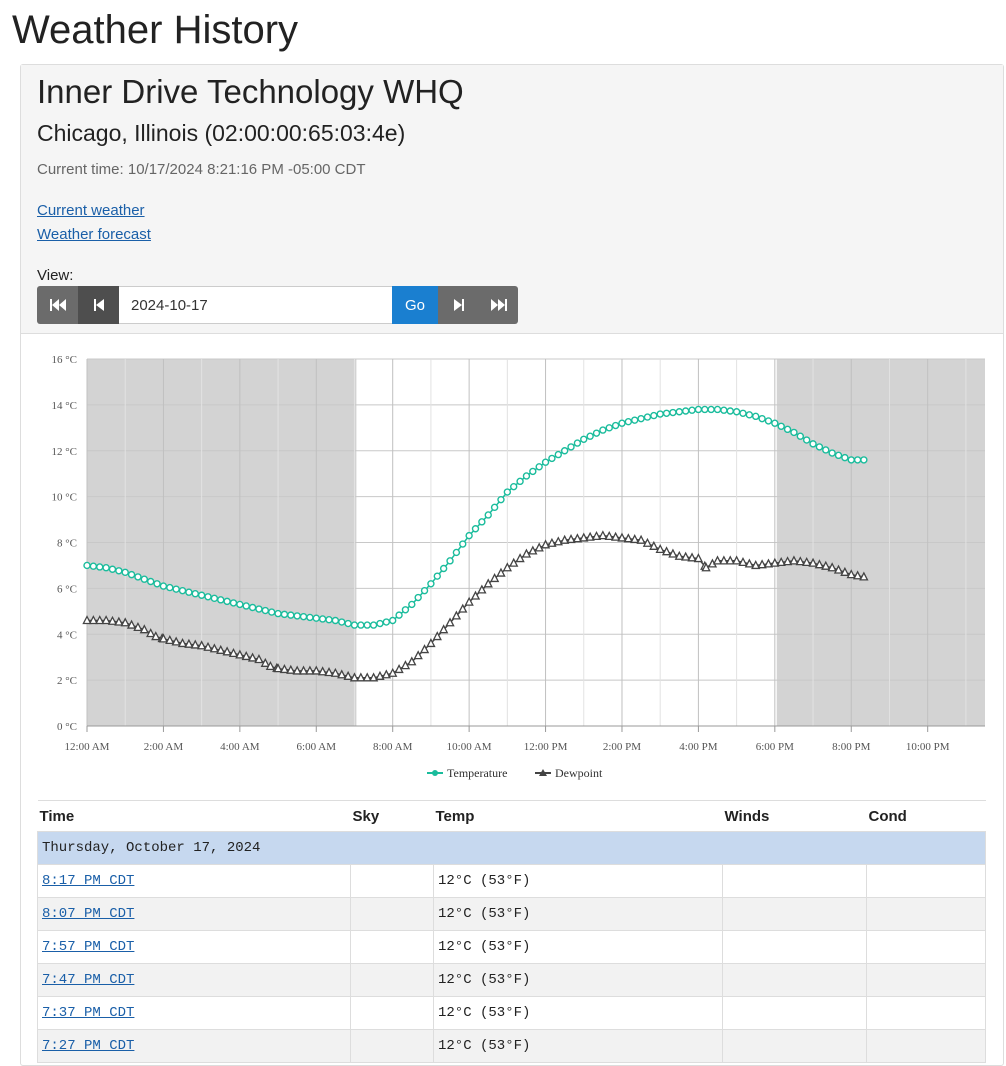  I want to click on previous-day-button, so click(98, 305).